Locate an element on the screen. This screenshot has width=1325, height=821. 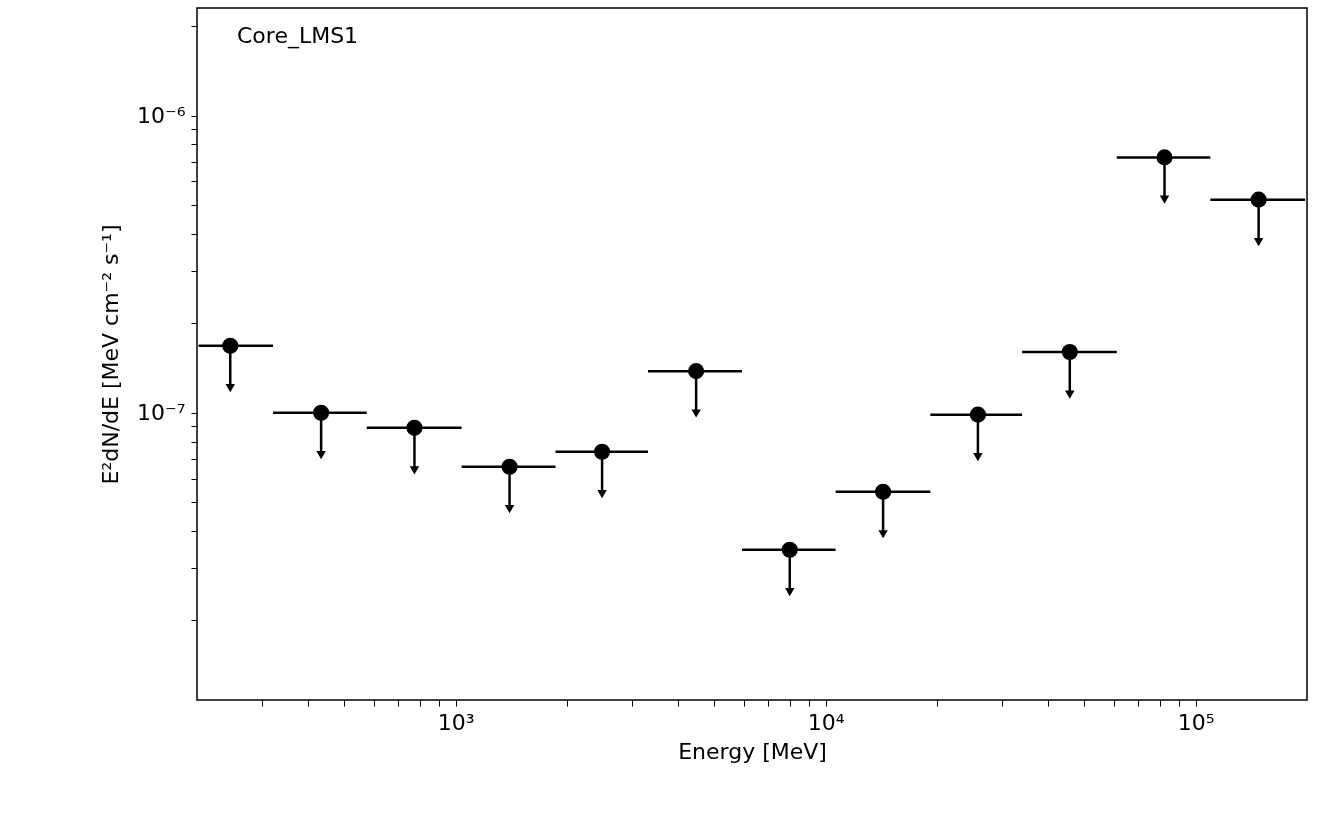
annotation: Core_LMS1 is located at coordinates (298, 36).